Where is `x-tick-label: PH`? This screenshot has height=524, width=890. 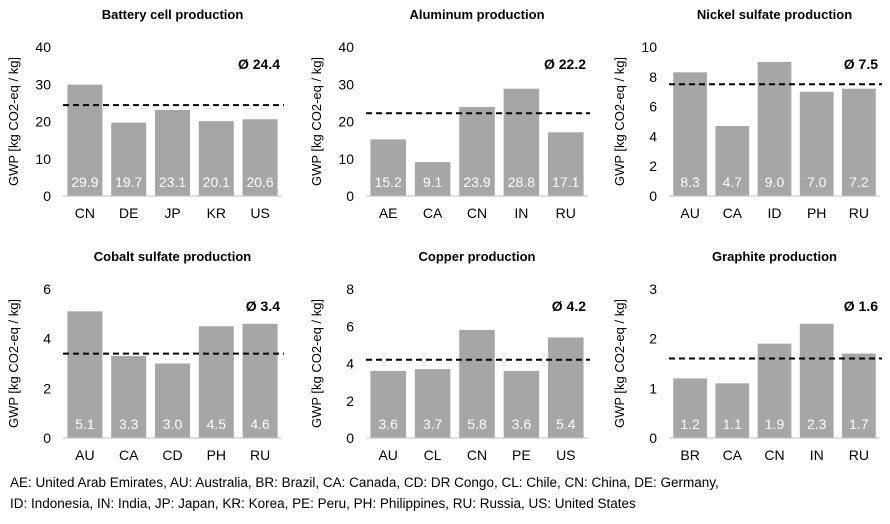
x-tick-label: PH is located at coordinates (216, 455).